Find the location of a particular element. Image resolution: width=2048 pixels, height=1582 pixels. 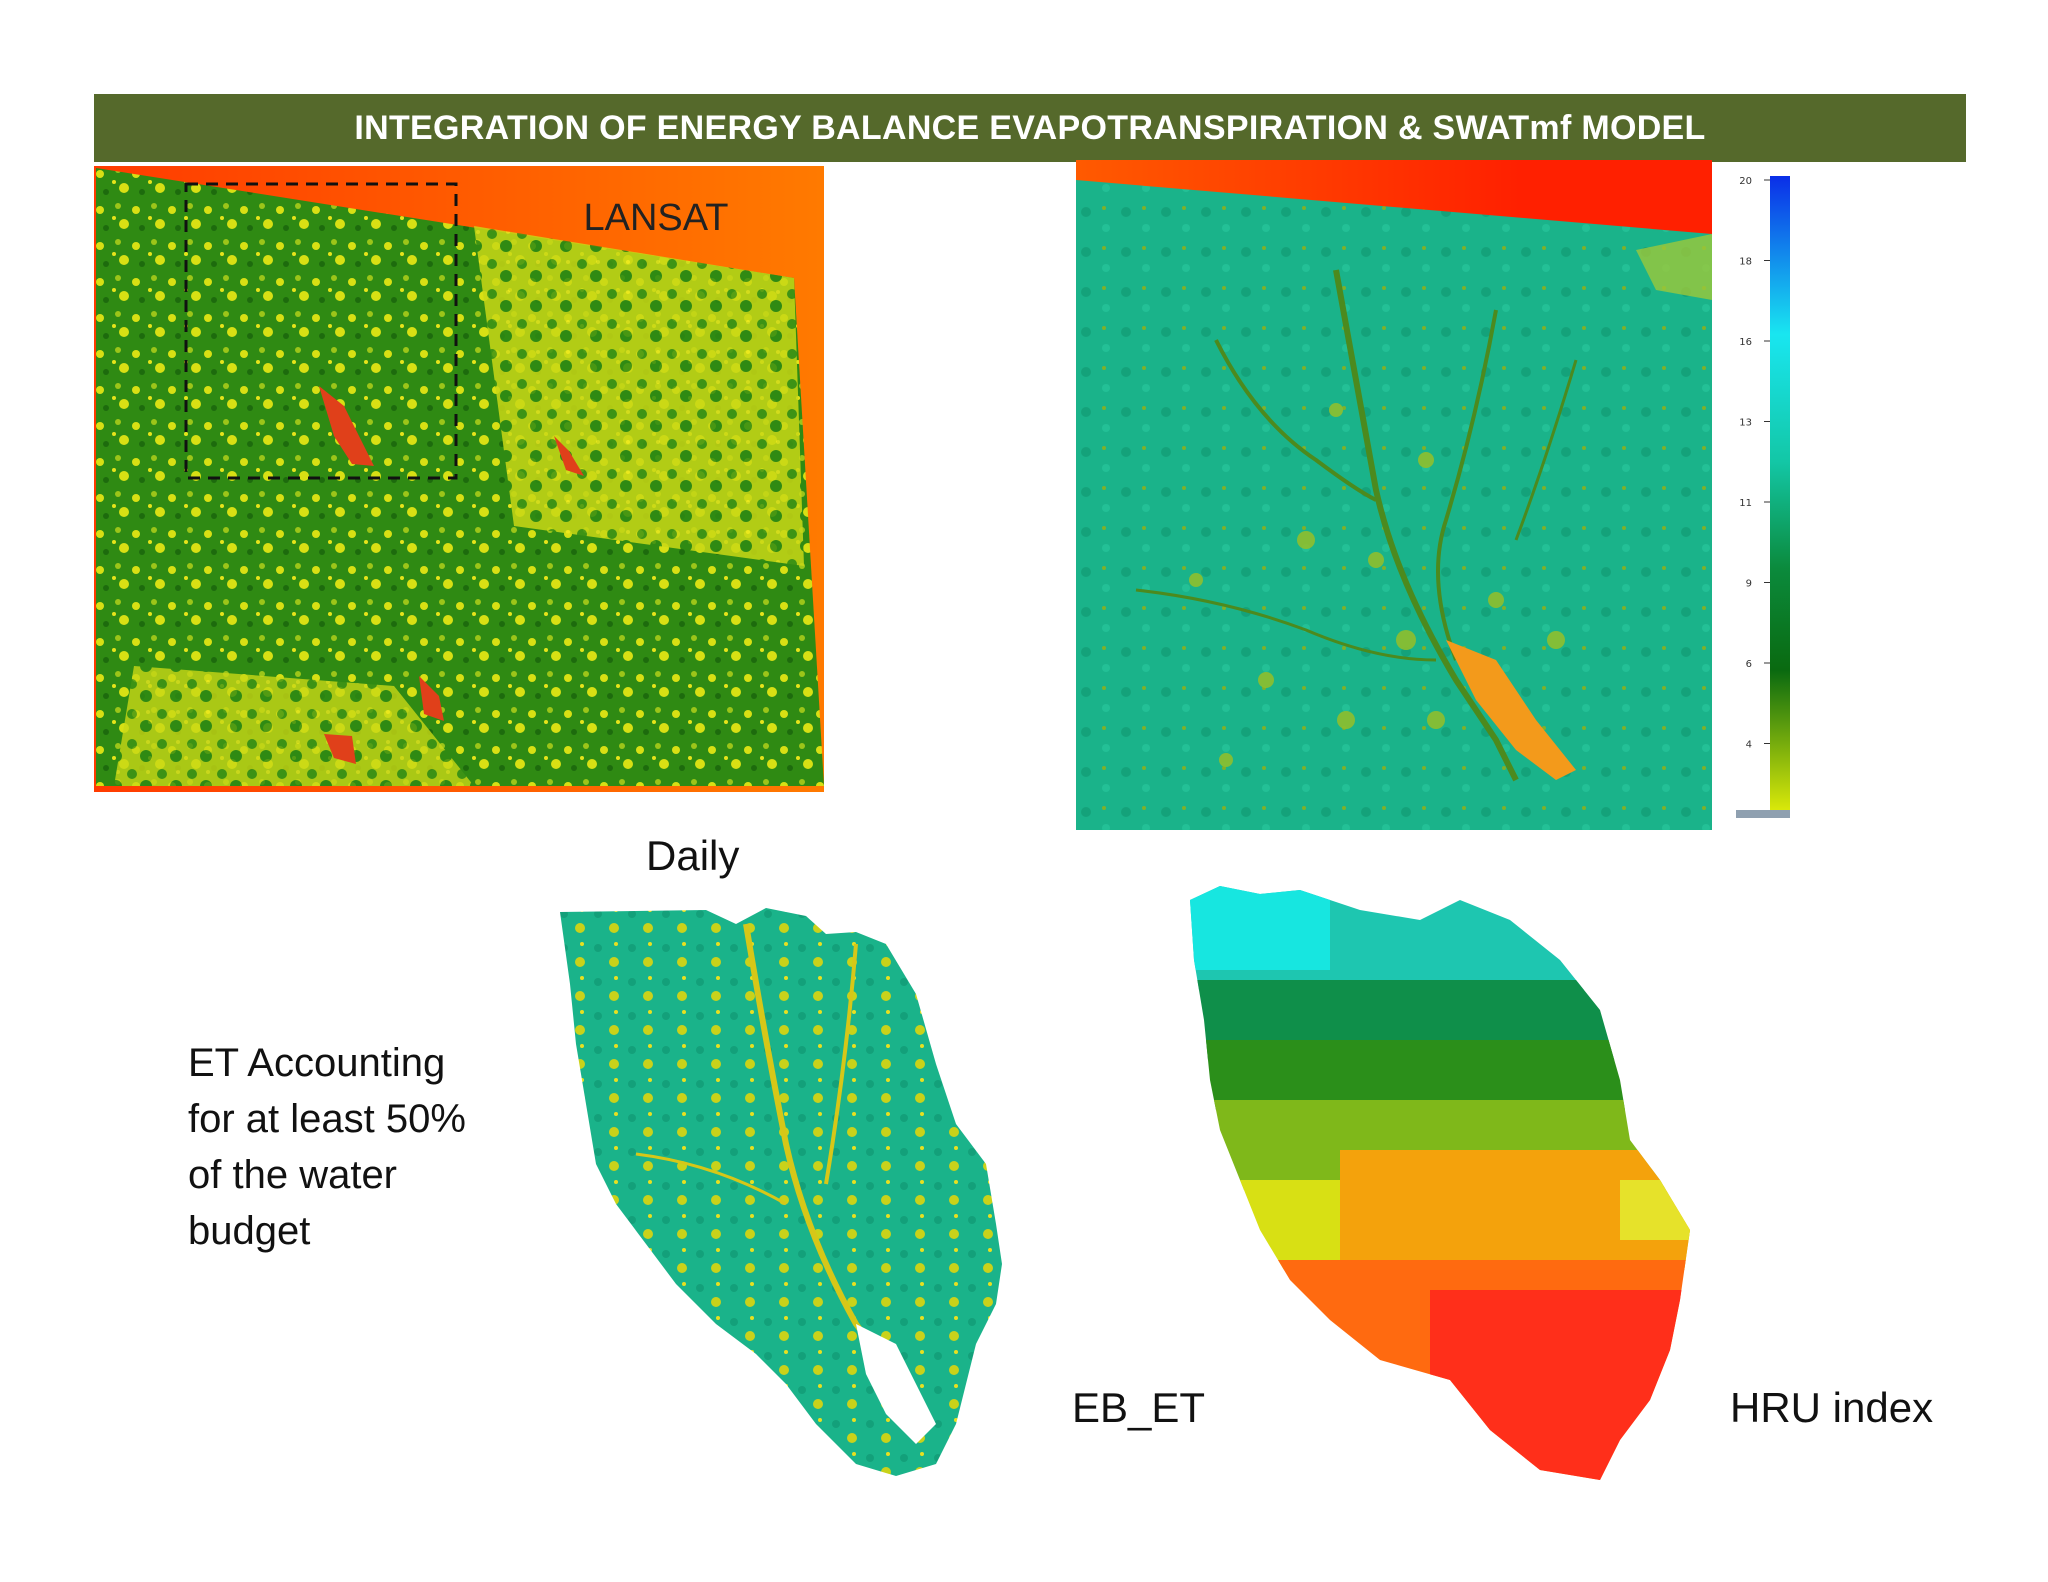

hru-index-watershed-map is located at coordinates (1440, 1185).